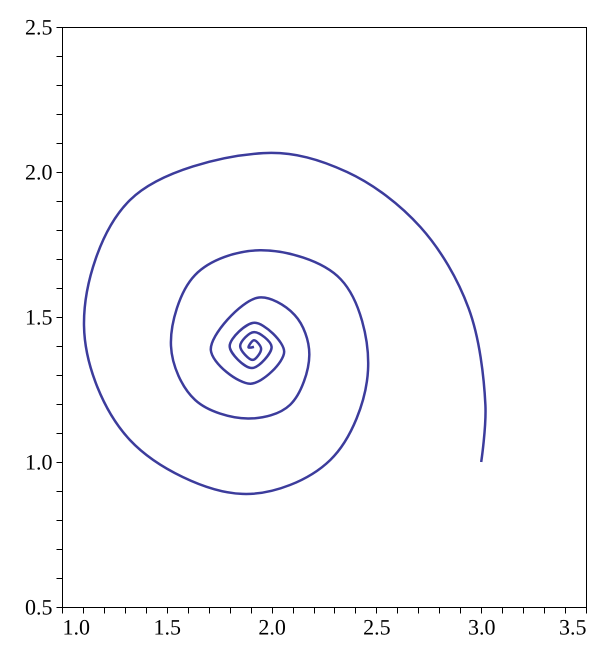 This screenshot has height=646, width=603. Describe the element at coordinates (377, 627) in the screenshot. I see `x-tick-label: 2.5` at that location.